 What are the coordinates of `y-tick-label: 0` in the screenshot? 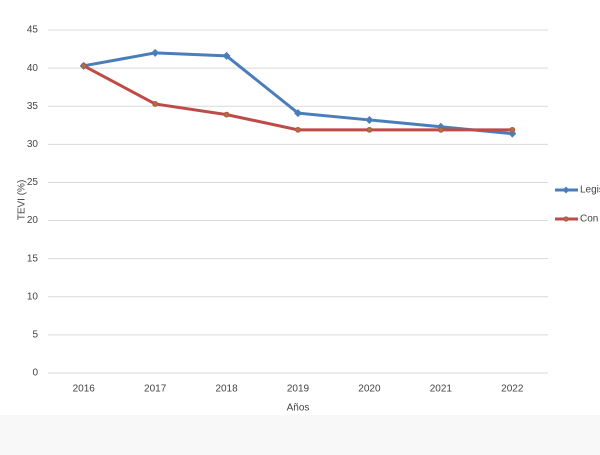 It's located at (35, 373).